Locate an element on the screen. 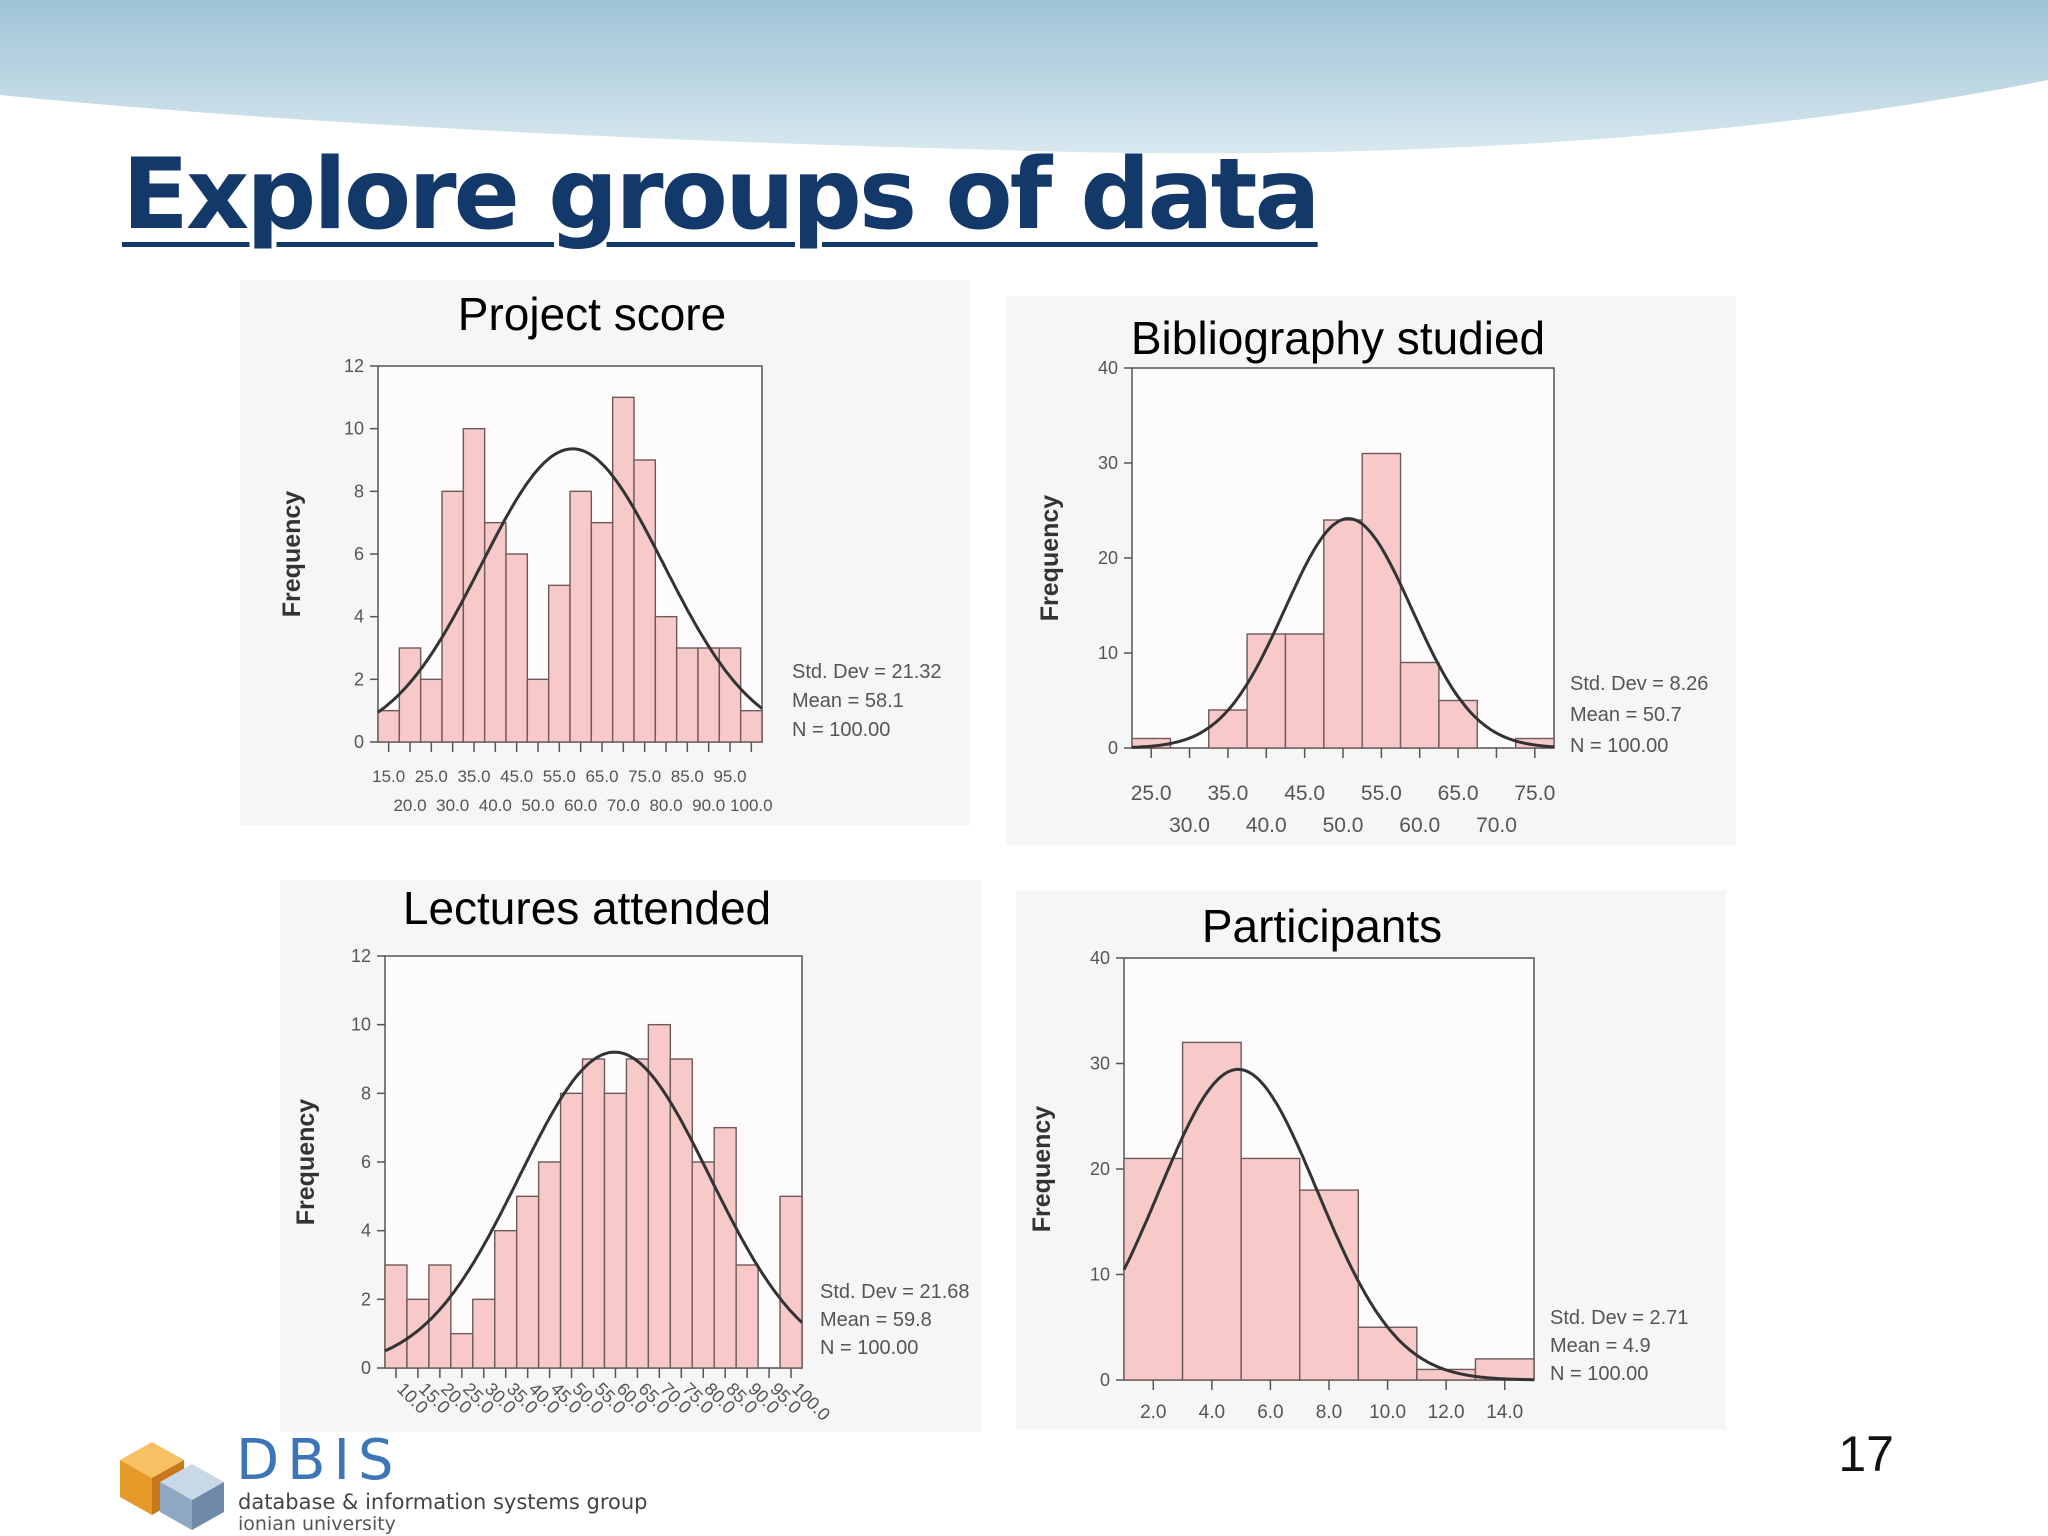  y-tick-label: 0 is located at coordinates (1113, 748).